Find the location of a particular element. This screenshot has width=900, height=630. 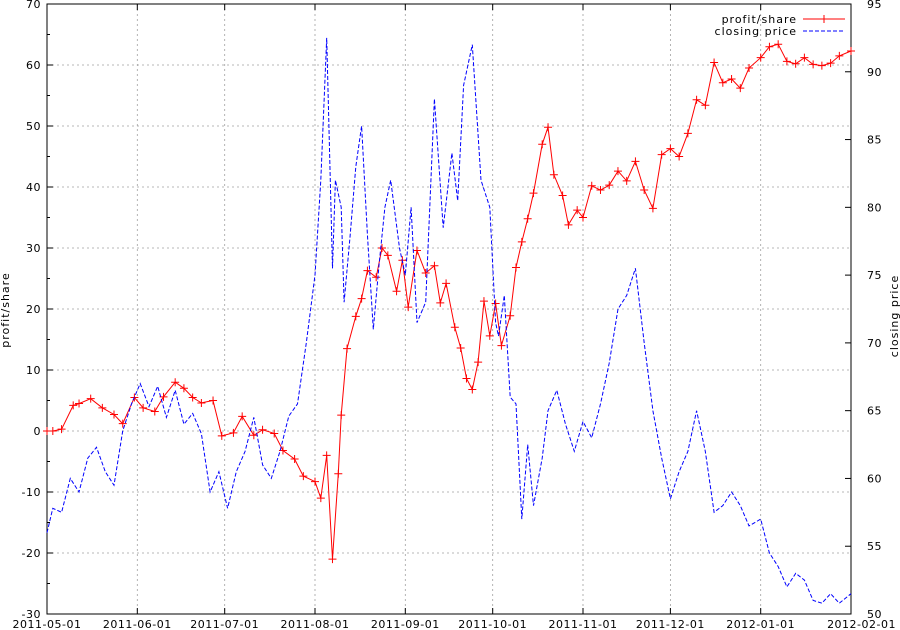

y-tick-label: -20 is located at coordinates (31, 553).